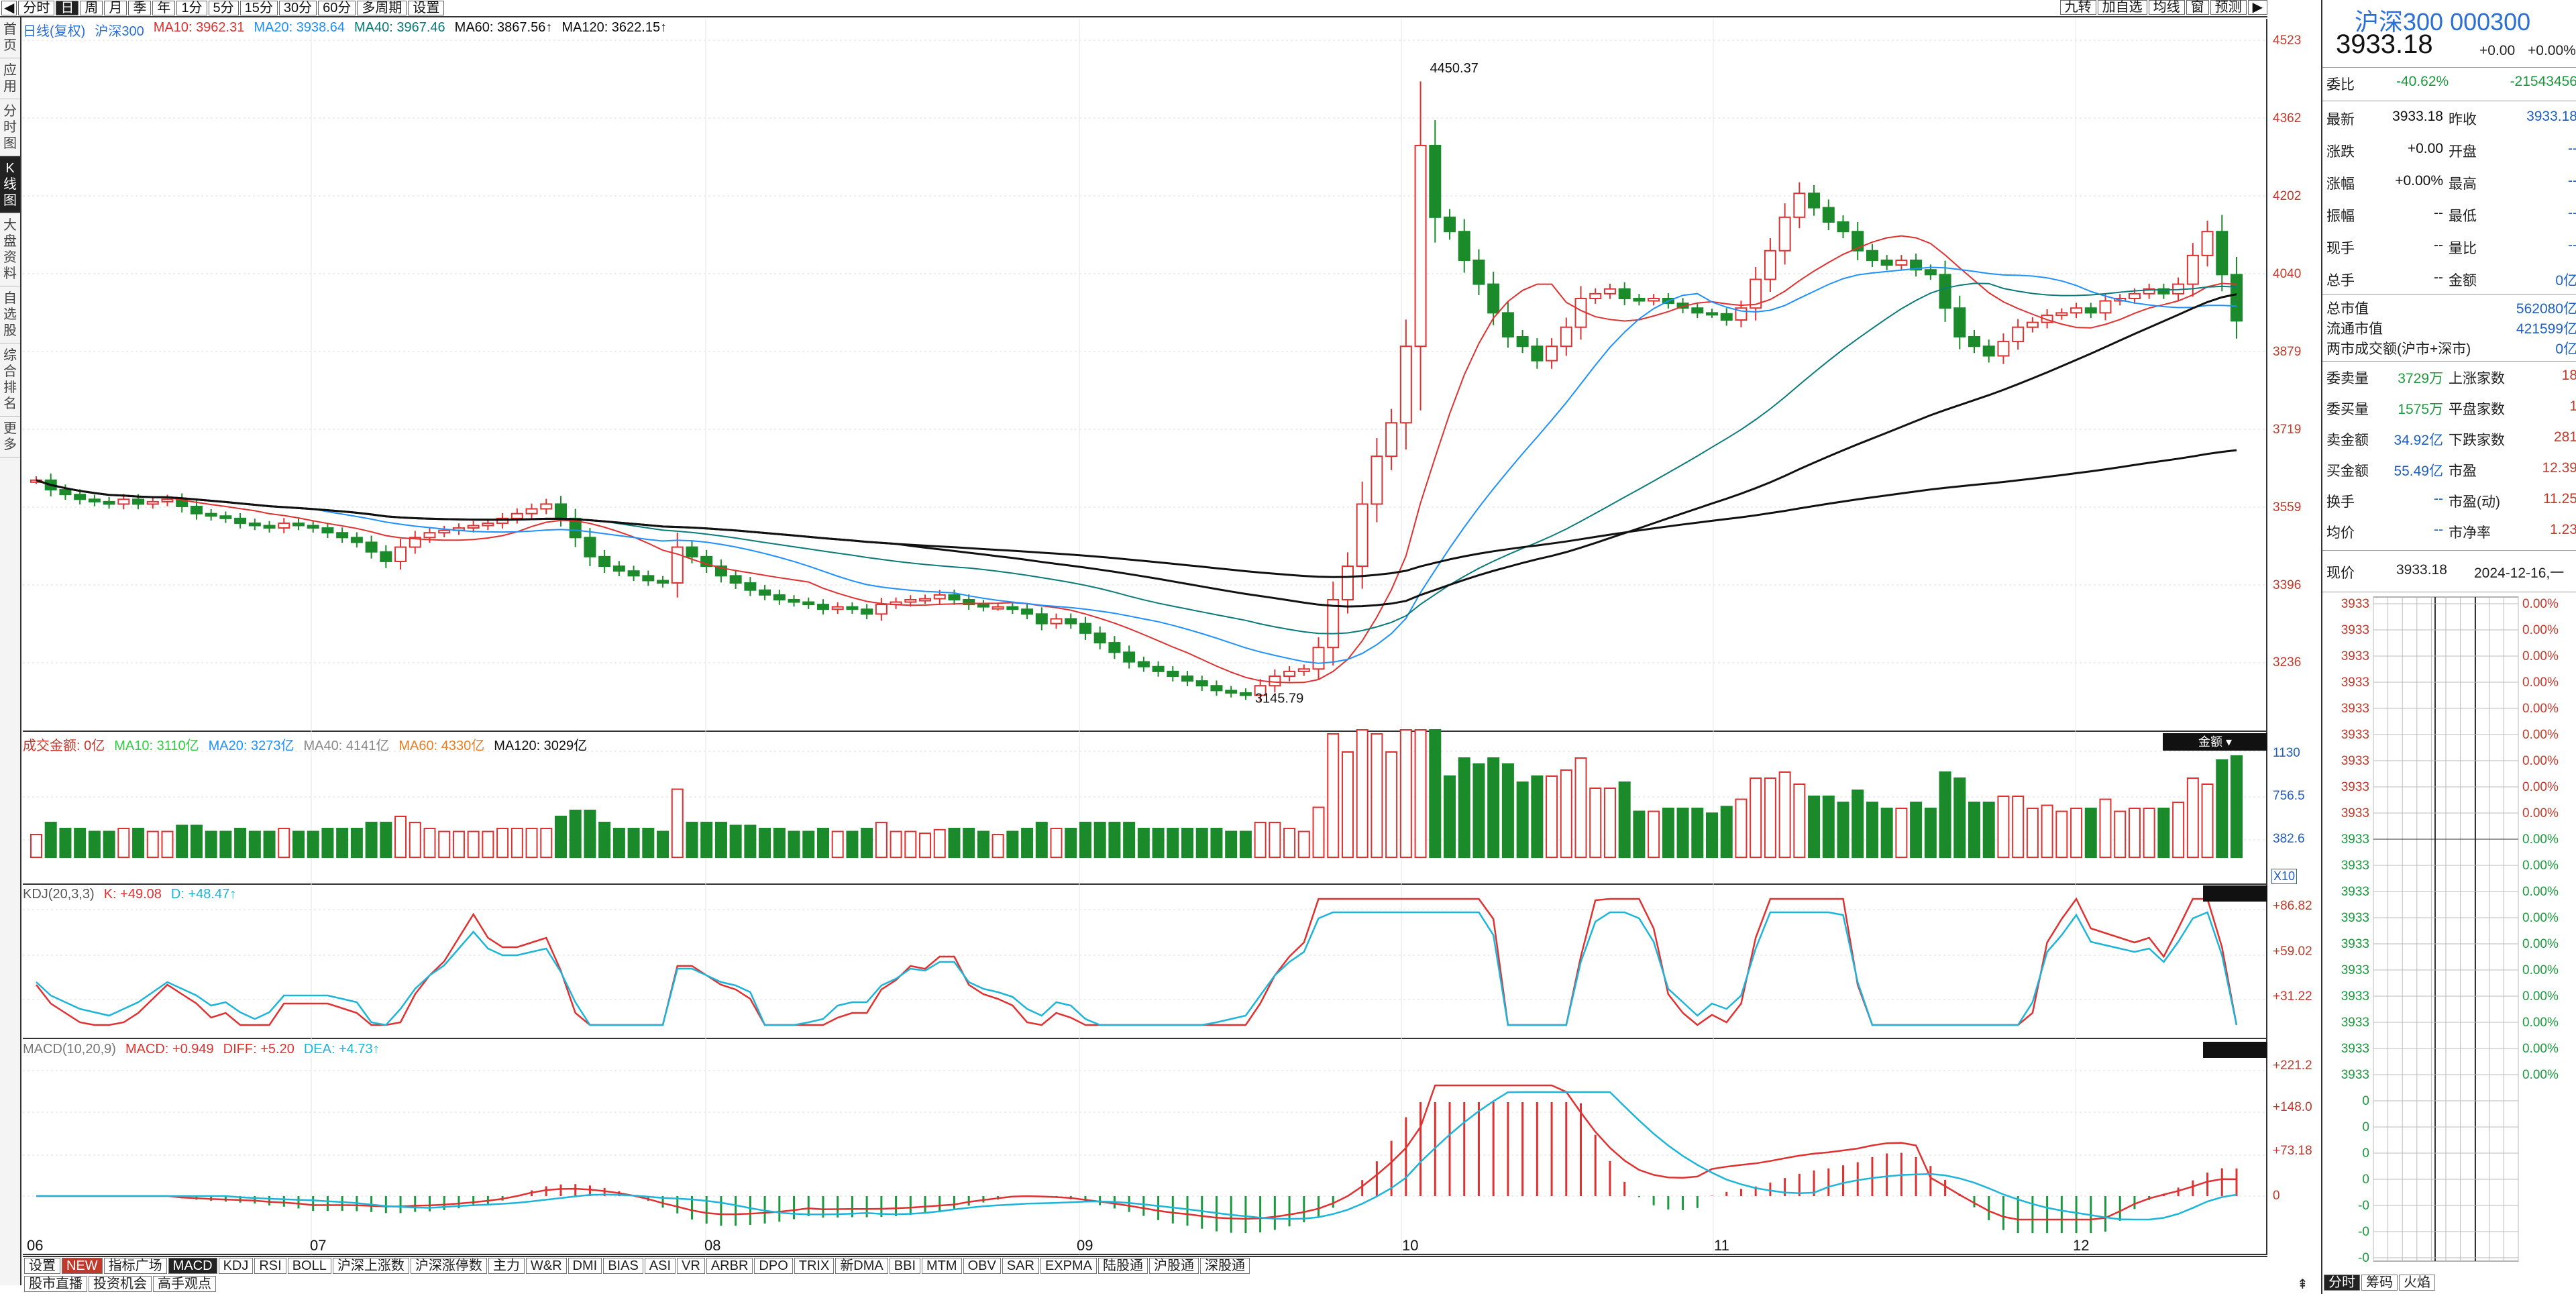 This screenshot has height=1294, width=2576. I want to click on period-8: 15分, so click(258, 8).